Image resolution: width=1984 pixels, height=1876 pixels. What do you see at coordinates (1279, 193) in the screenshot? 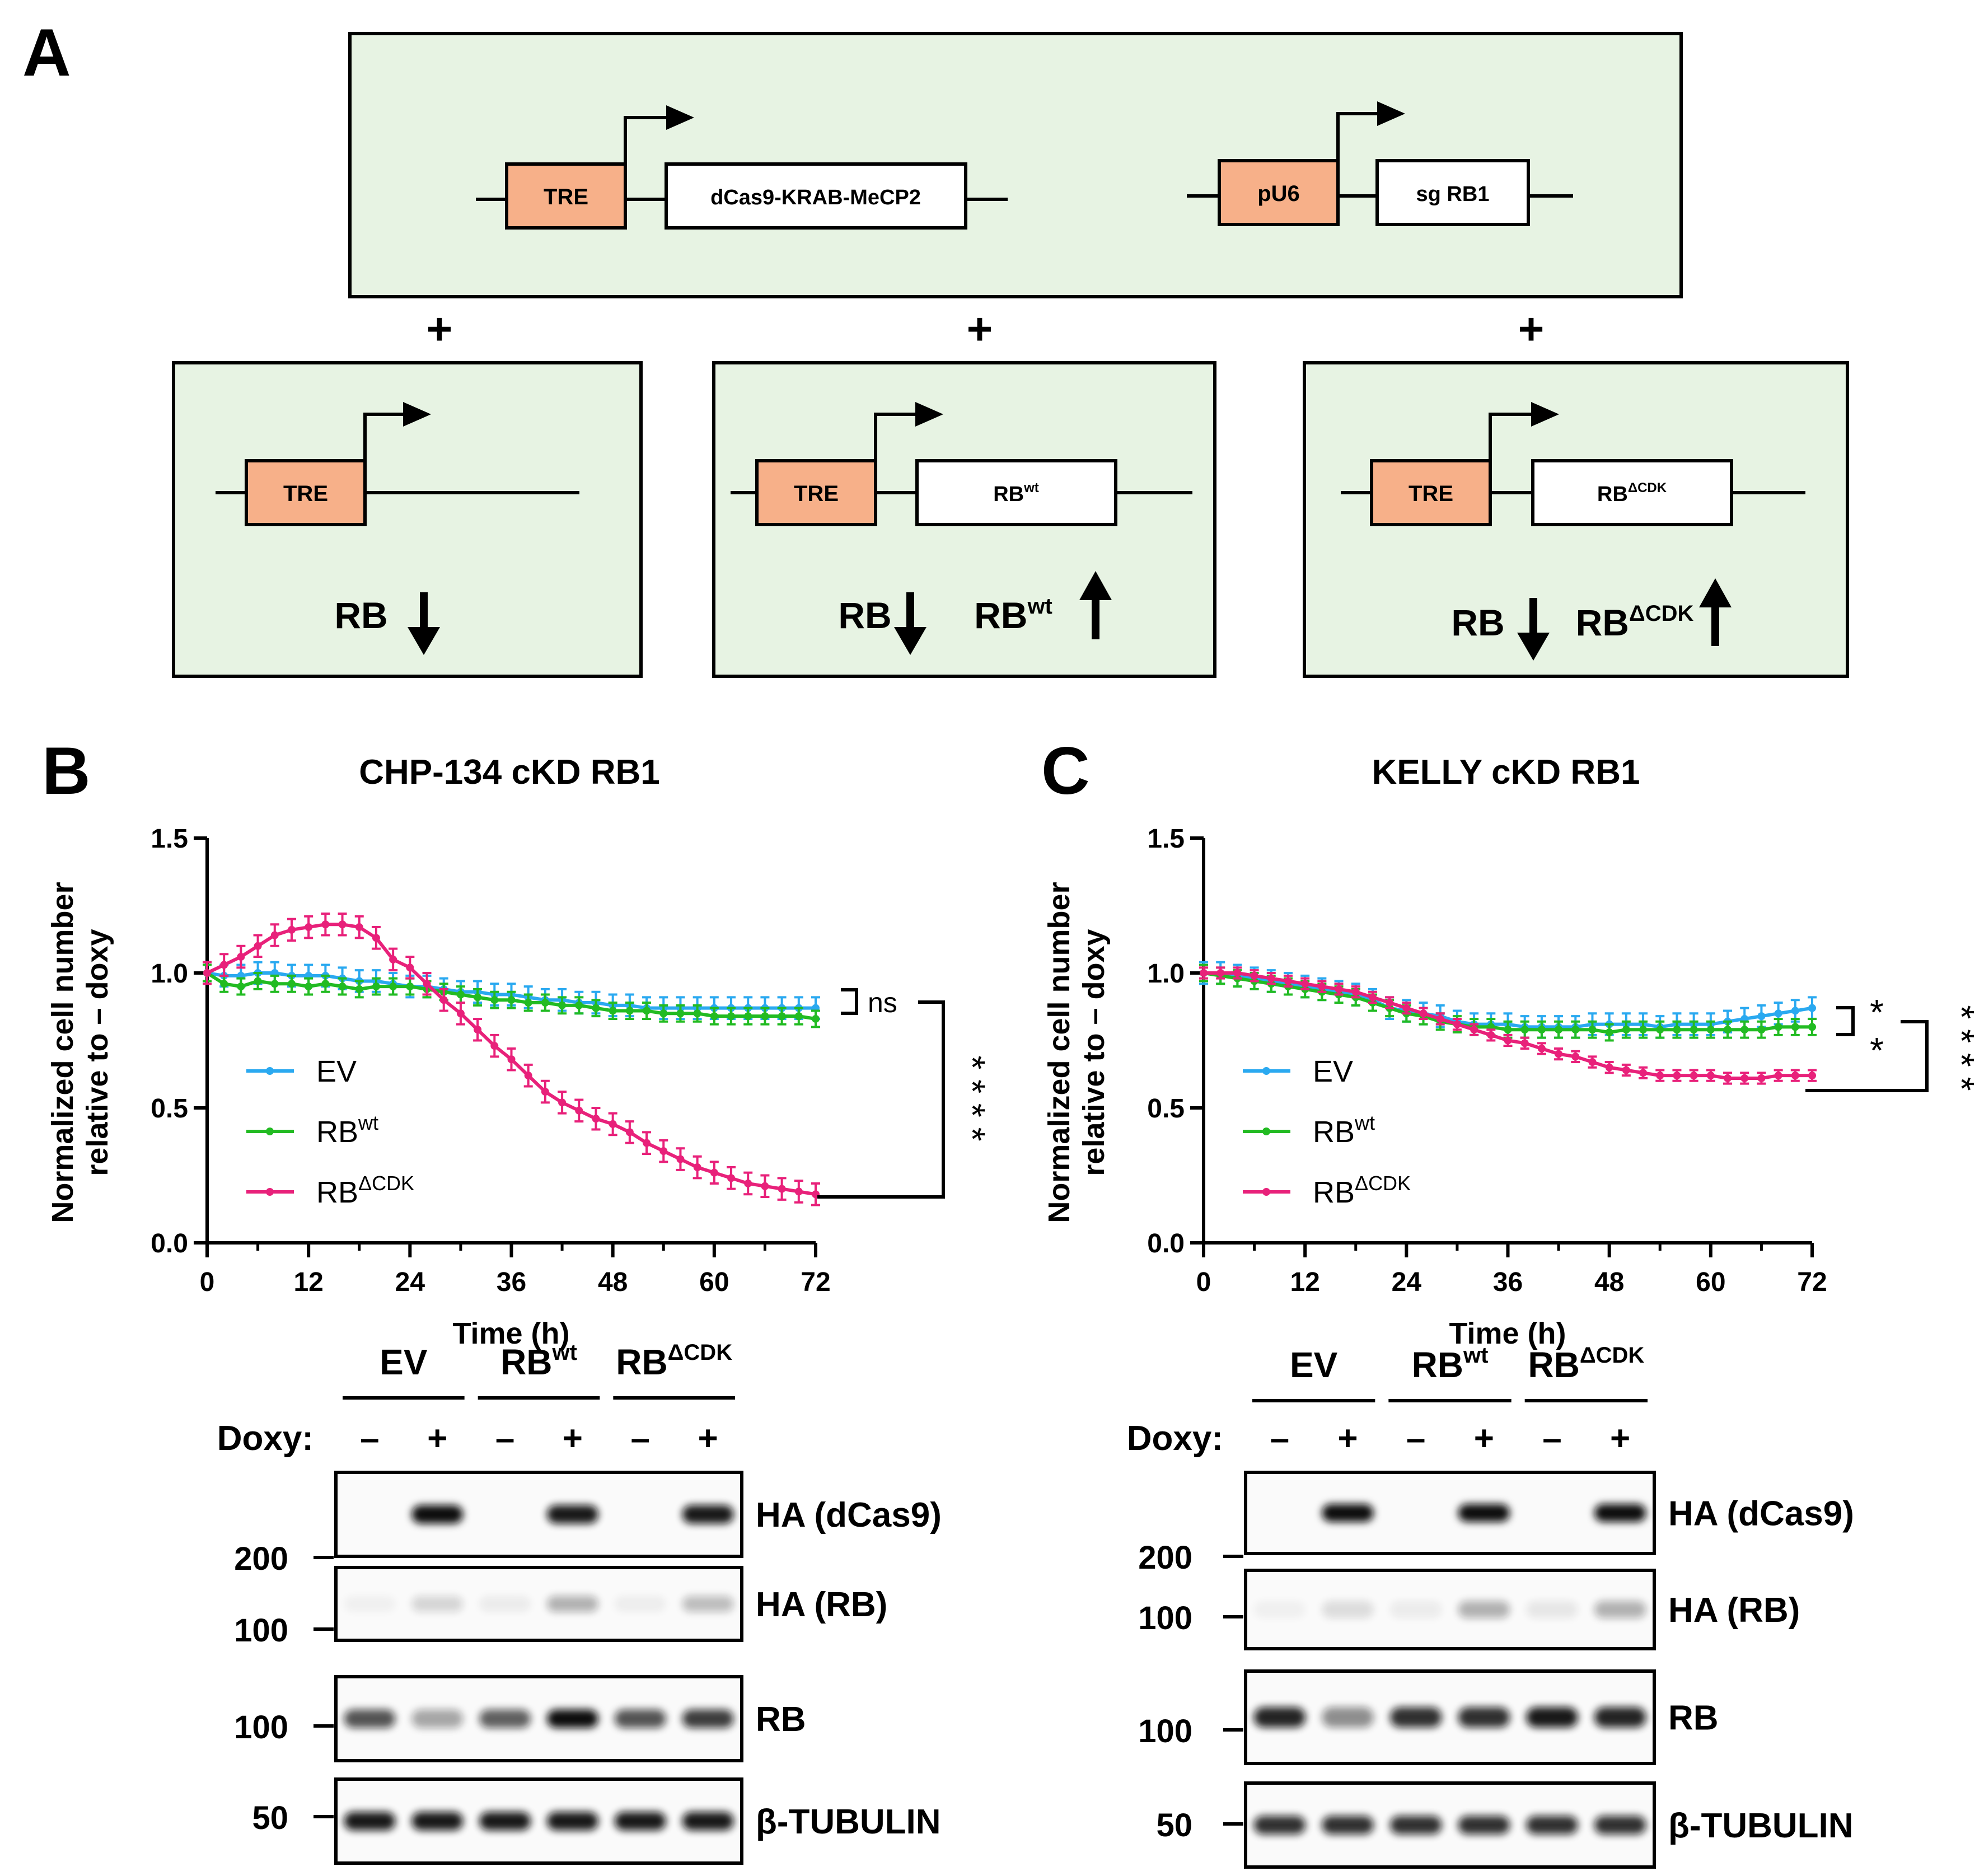
I see `pu6-label: pU6` at bounding box center [1279, 193].